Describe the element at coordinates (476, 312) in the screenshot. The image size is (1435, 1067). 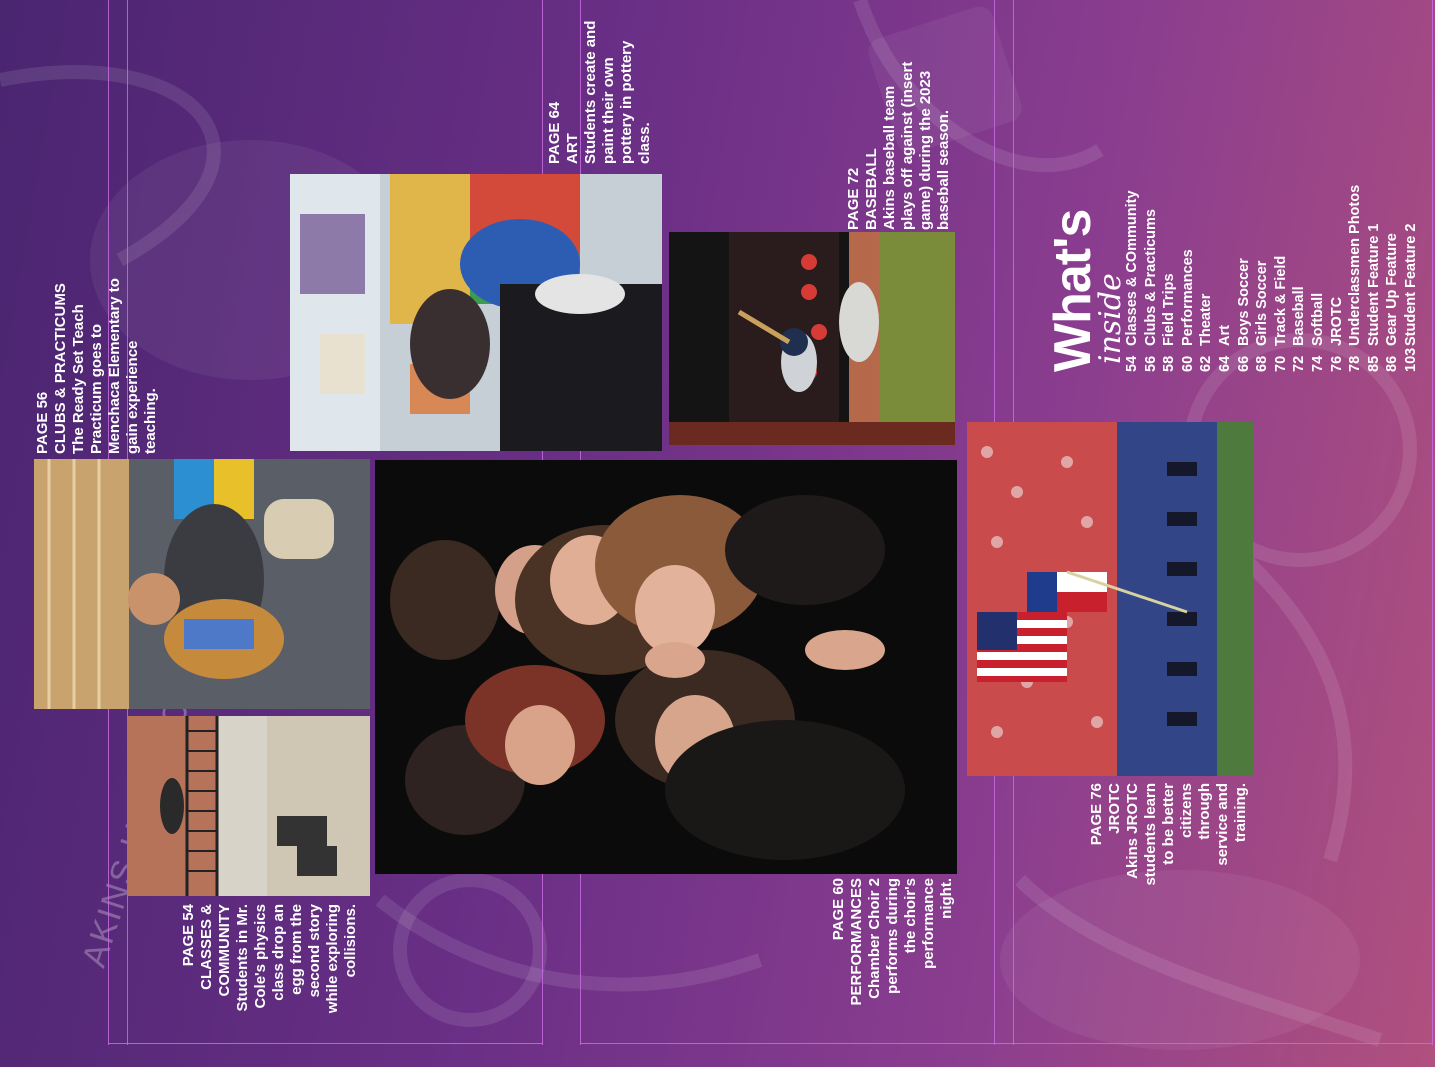
I see `photo-pottery-art` at that location.